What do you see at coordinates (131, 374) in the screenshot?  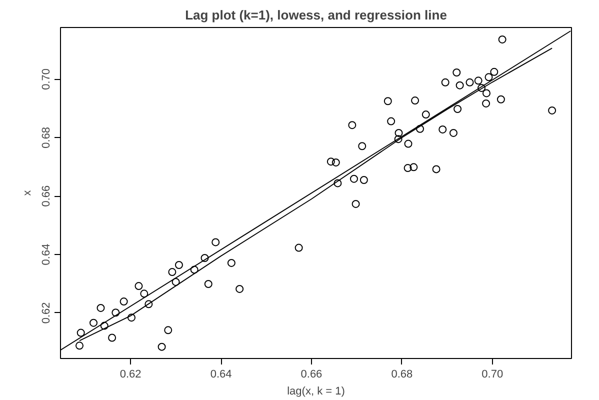 I see `x-tick-label: 0.62` at bounding box center [131, 374].